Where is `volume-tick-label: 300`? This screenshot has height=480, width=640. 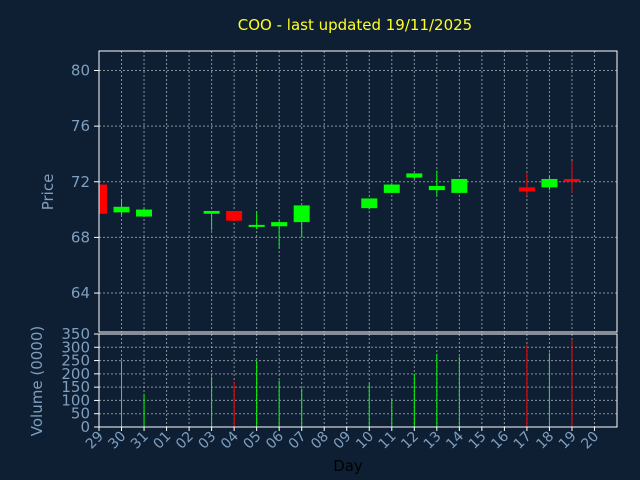 volume-tick-label: 300 is located at coordinates (75, 347).